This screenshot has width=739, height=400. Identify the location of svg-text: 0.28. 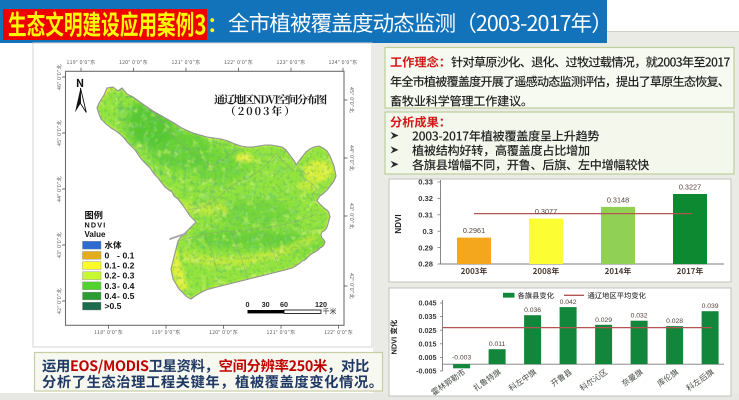
(425, 264).